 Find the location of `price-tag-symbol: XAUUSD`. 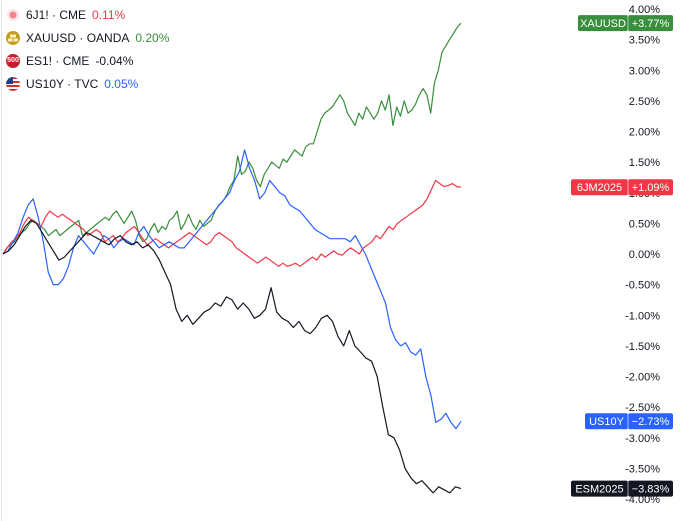

price-tag-symbol: XAUUSD is located at coordinates (603, 24).